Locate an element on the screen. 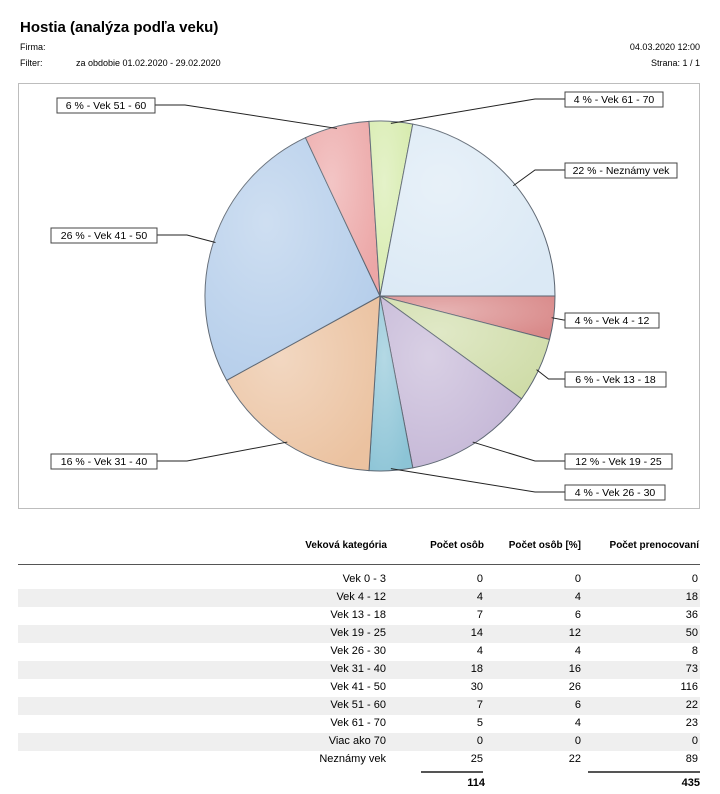  table-row: Viac ako 70 0 0 0 is located at coordinates (359, 742).